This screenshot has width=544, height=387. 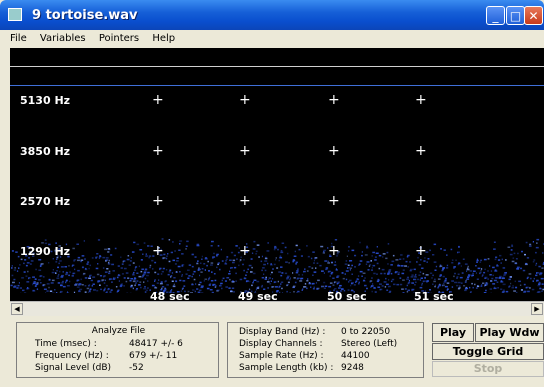 I want to click on band-label: Display Band (Hz) :, so click(x=282, y=332).